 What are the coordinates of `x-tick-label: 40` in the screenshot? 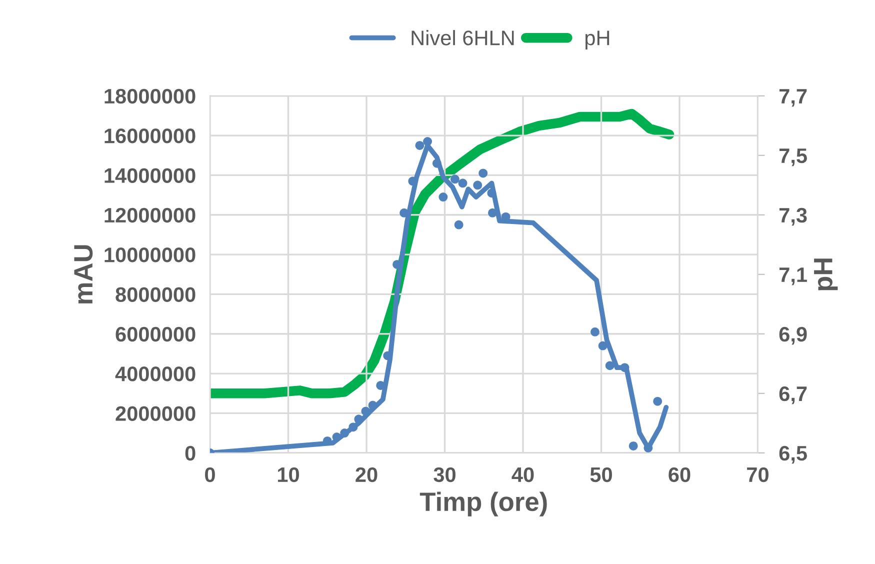 It's located at (523, 474).